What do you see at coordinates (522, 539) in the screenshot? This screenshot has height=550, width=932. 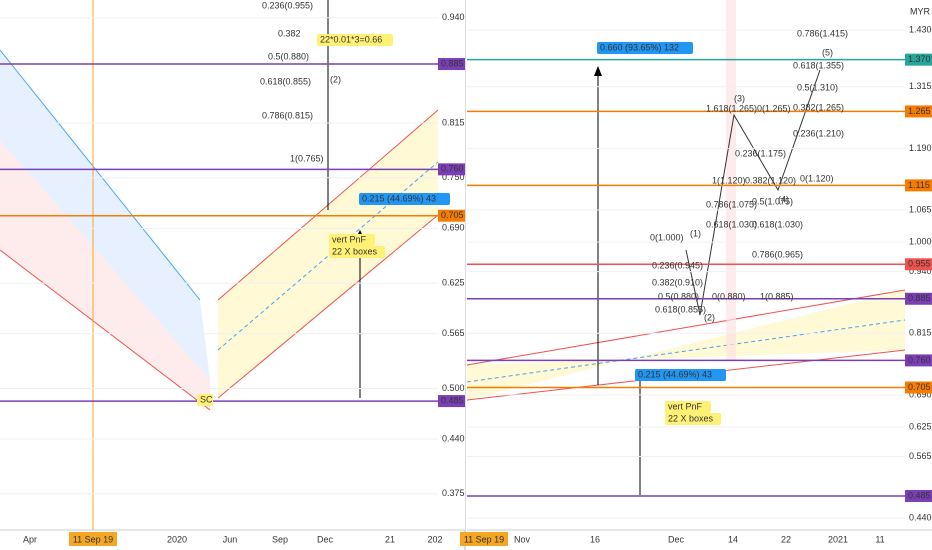 I see `x-tick-label: Nov` at bounding box center [522, 539].